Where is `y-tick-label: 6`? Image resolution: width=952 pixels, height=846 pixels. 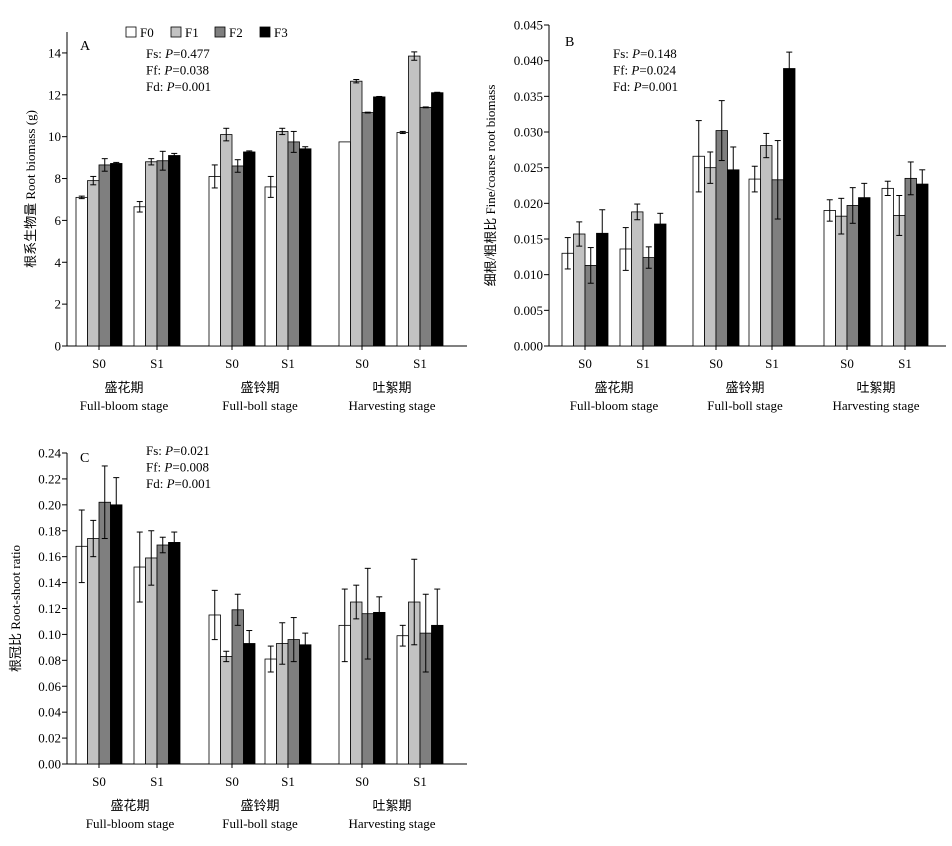
y-tick-label: 6 is located at coordinates (58, 220).